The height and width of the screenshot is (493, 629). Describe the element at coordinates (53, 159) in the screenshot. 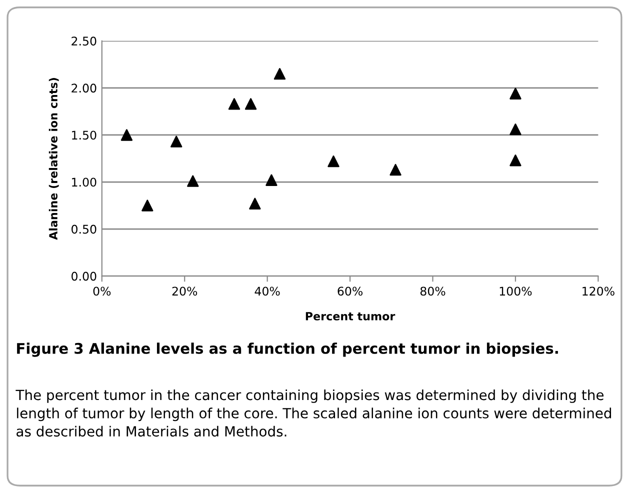

I see `y-axis-title: Alanine (relative ion cnts)` at that location.